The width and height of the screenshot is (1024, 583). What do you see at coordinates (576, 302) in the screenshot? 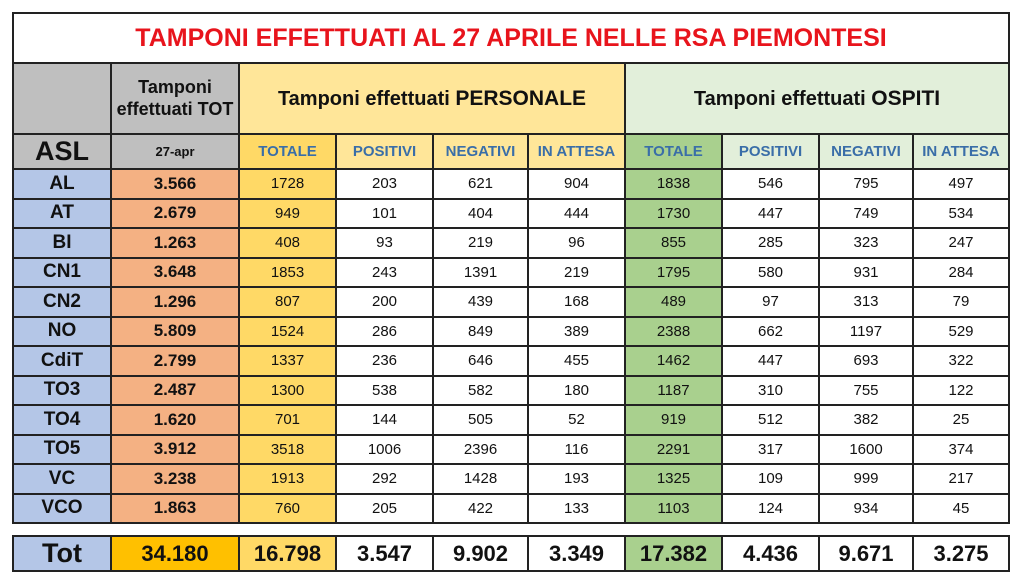
I see `value-cell: 168` at bounding box center [576, 302].